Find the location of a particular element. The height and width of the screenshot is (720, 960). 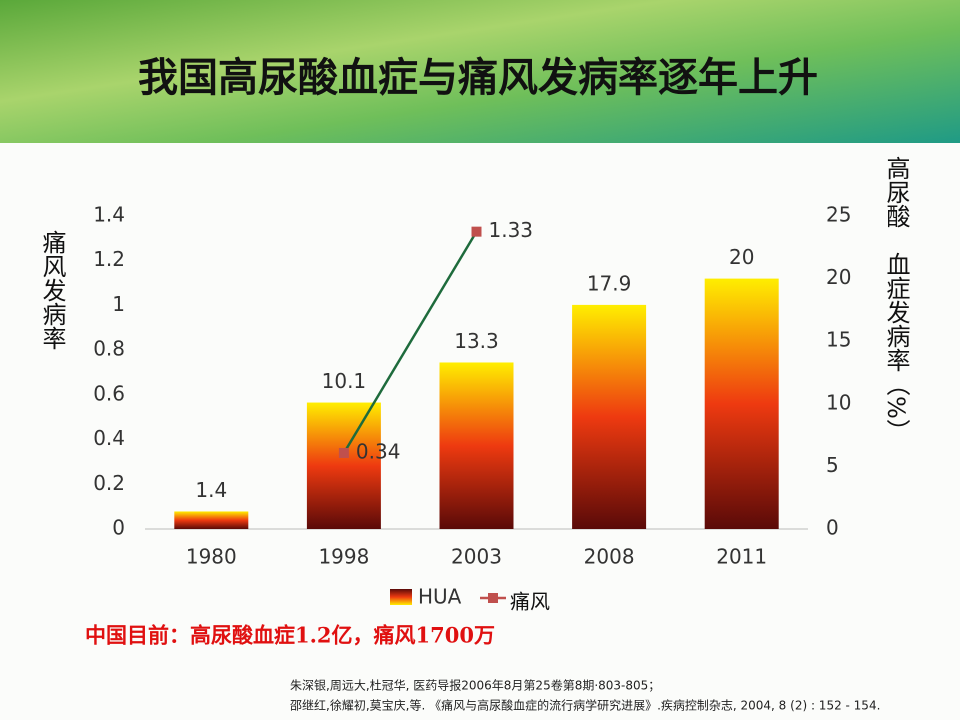

y-axis-title: 痛风发病率 is located at coordinates (52, 290).